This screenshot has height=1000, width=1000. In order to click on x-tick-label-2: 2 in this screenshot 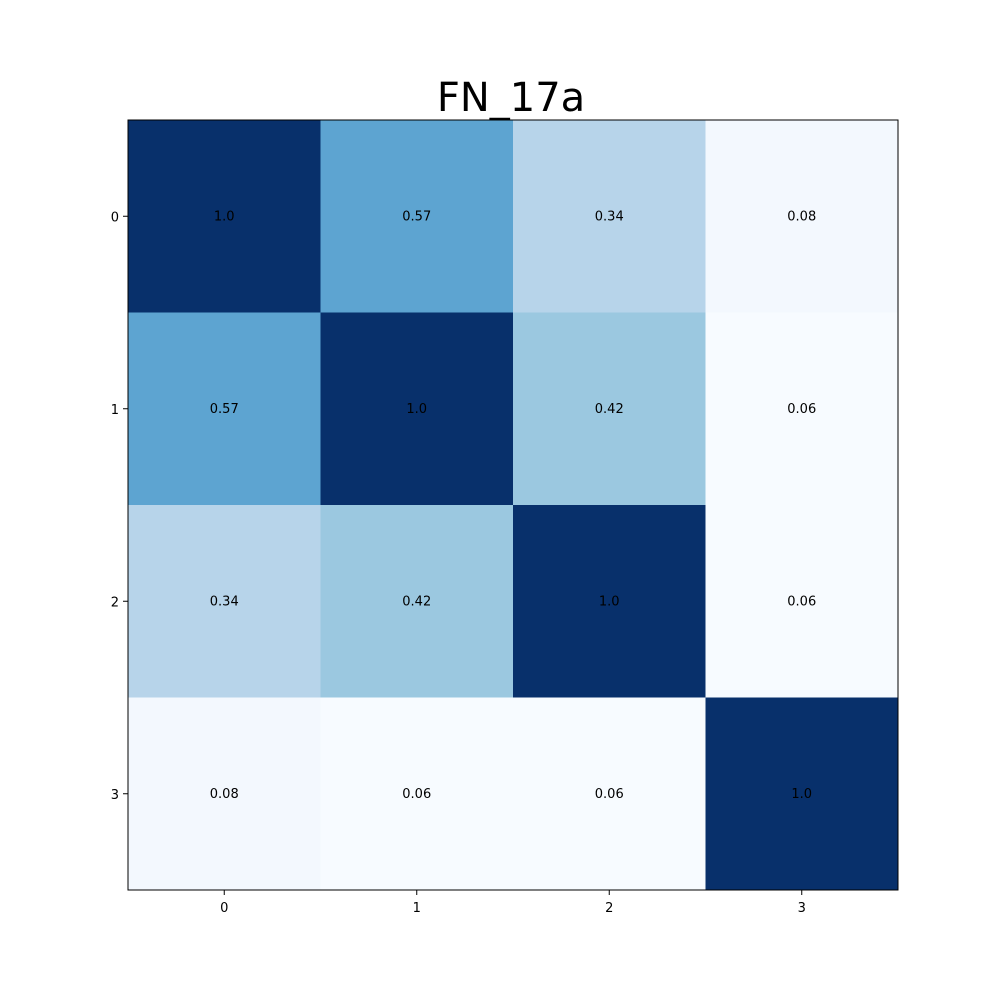, I will do `click(609, 908)`.